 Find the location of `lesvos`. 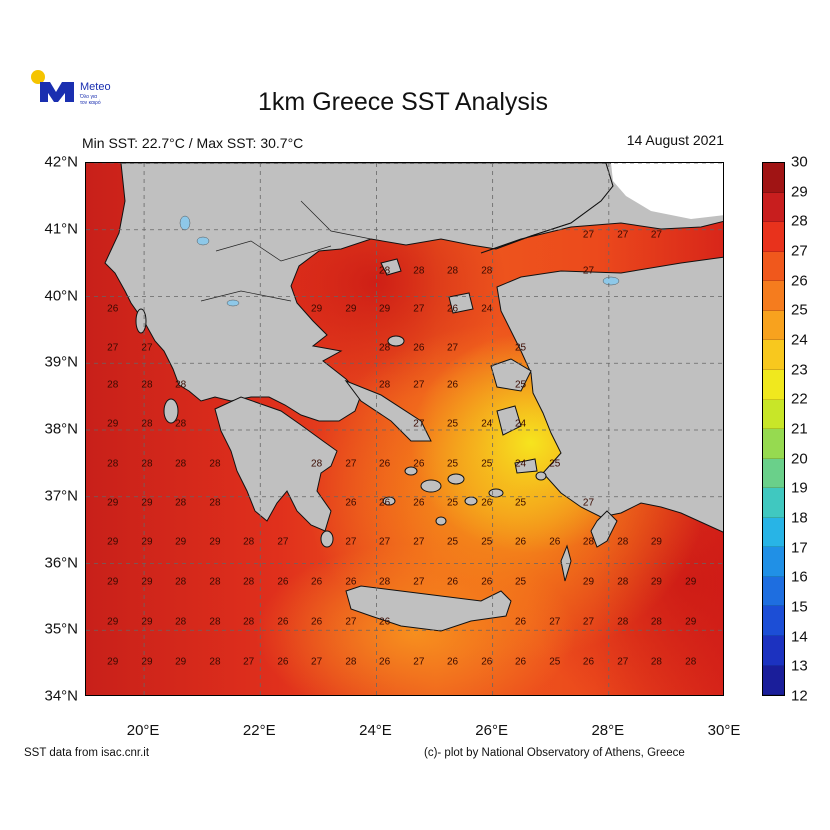

lesvos is located at coordinates (511, 375).